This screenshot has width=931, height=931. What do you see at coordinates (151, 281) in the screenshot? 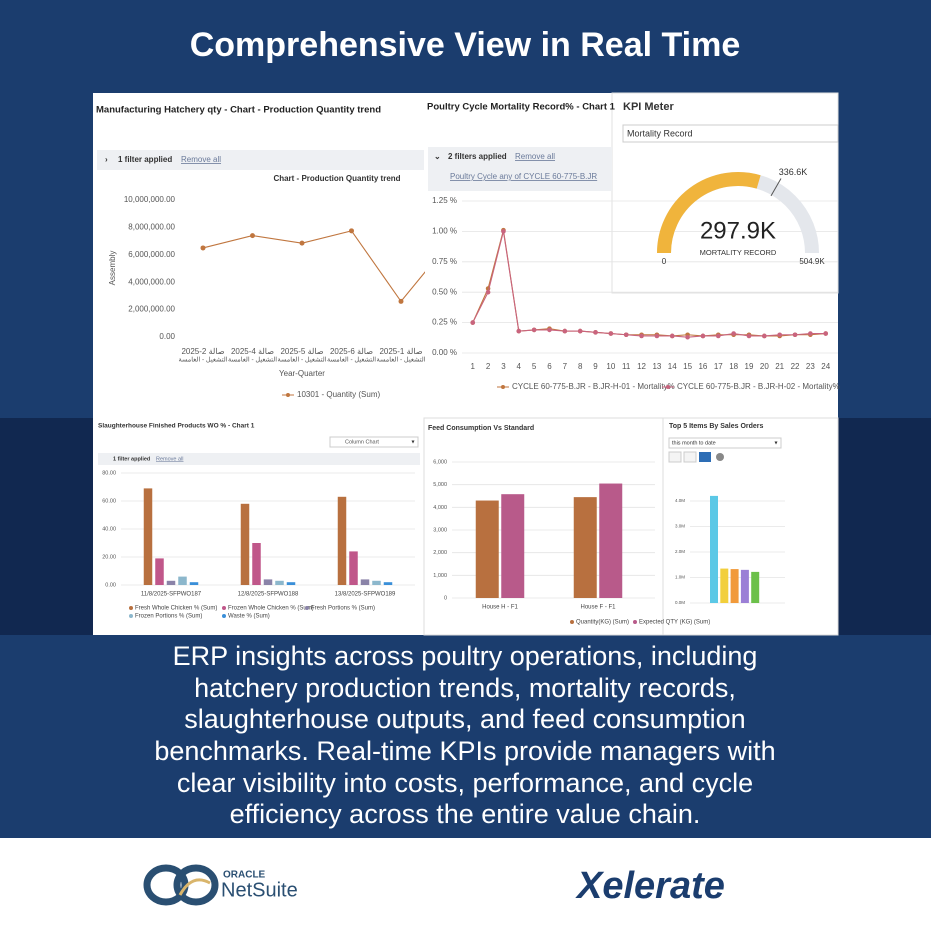
I see `y-tick-label: 4,000,000.00` at bounding box center [151, 281].